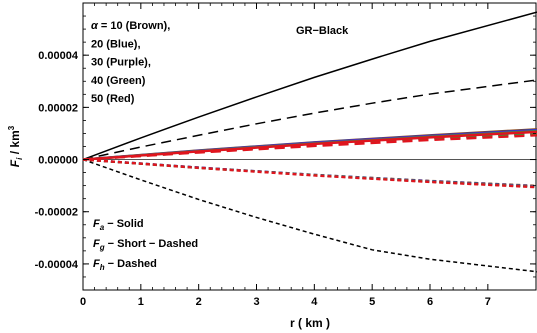  I want to click on y-tick-label-1: -0.00002, so click(56, 213).